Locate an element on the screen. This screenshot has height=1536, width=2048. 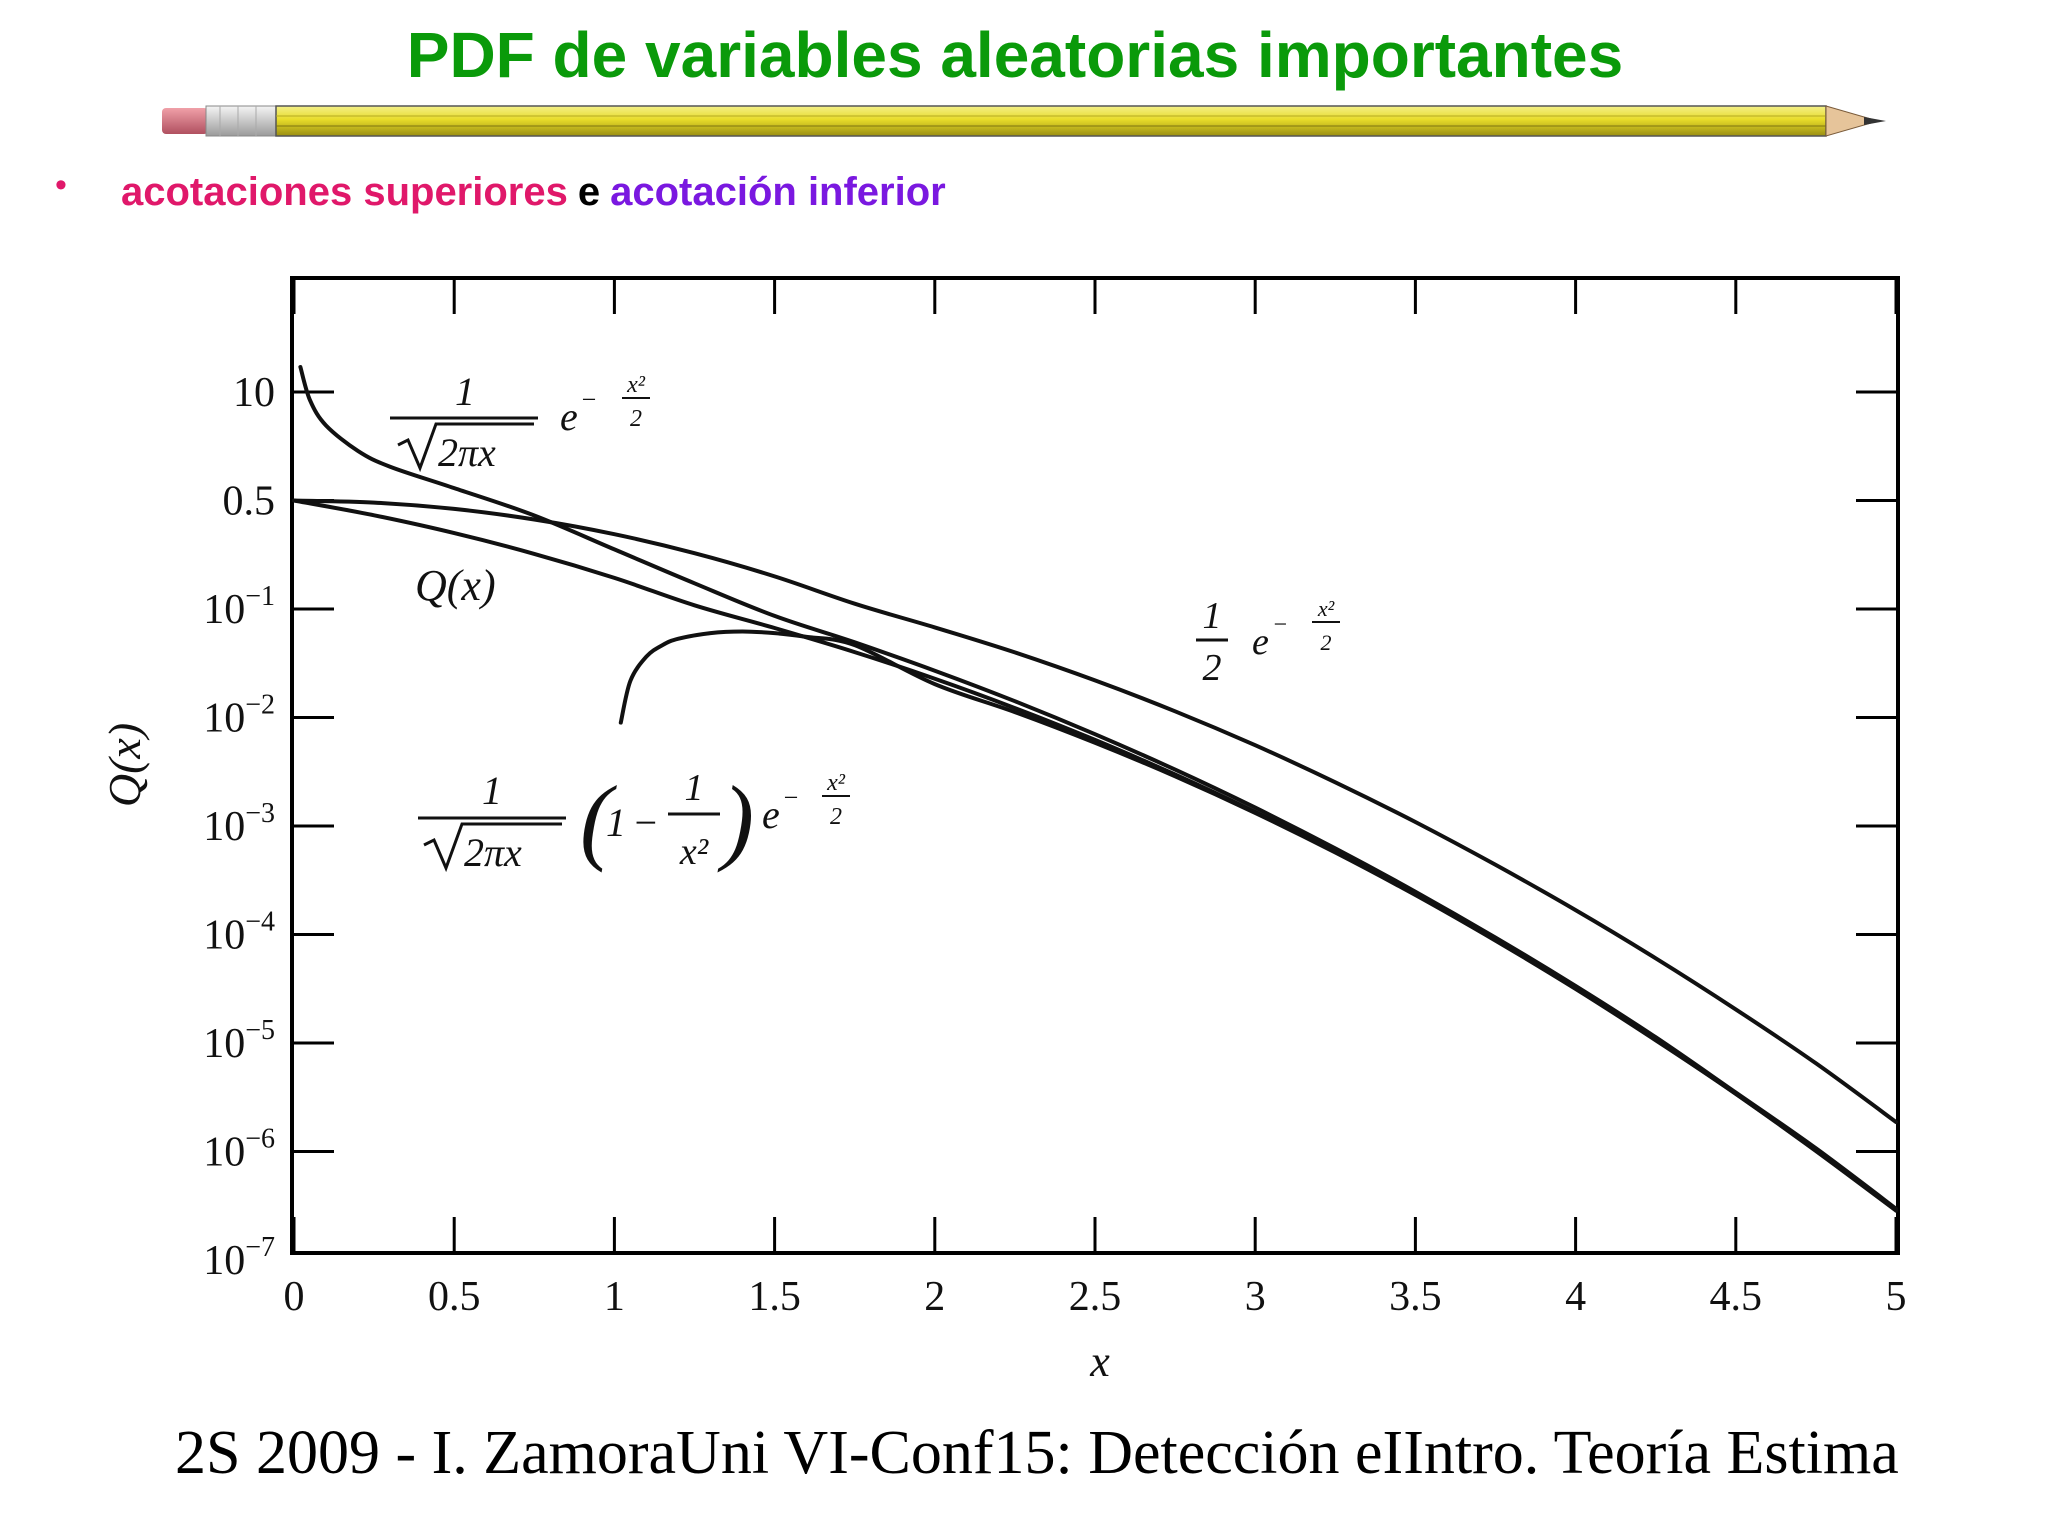
x-tick-label: 4.5 is located at coordinates (1736, 1297).